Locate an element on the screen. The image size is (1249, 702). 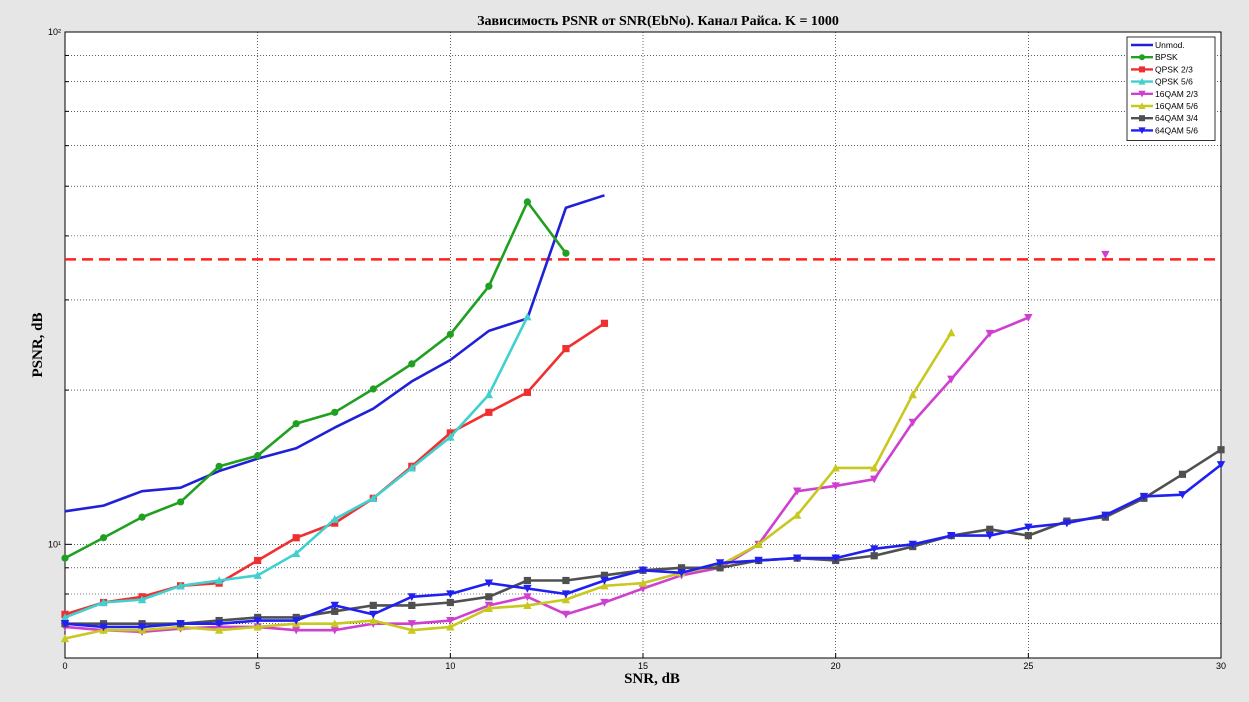
legend-label: 16QAM 5/6 is located at coordinates (1176, 106).